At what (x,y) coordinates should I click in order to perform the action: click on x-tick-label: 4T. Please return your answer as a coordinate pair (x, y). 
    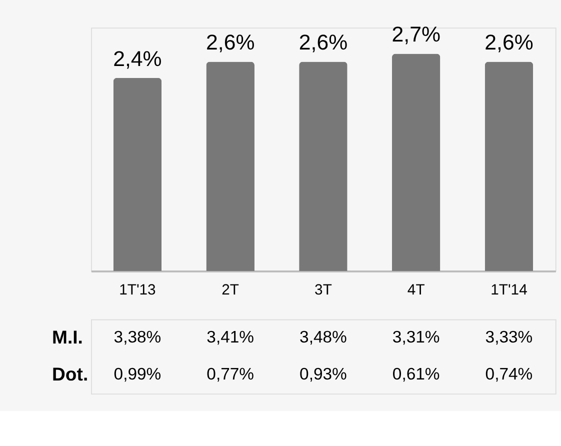
    Looking at the image, I should click on (416, 290).